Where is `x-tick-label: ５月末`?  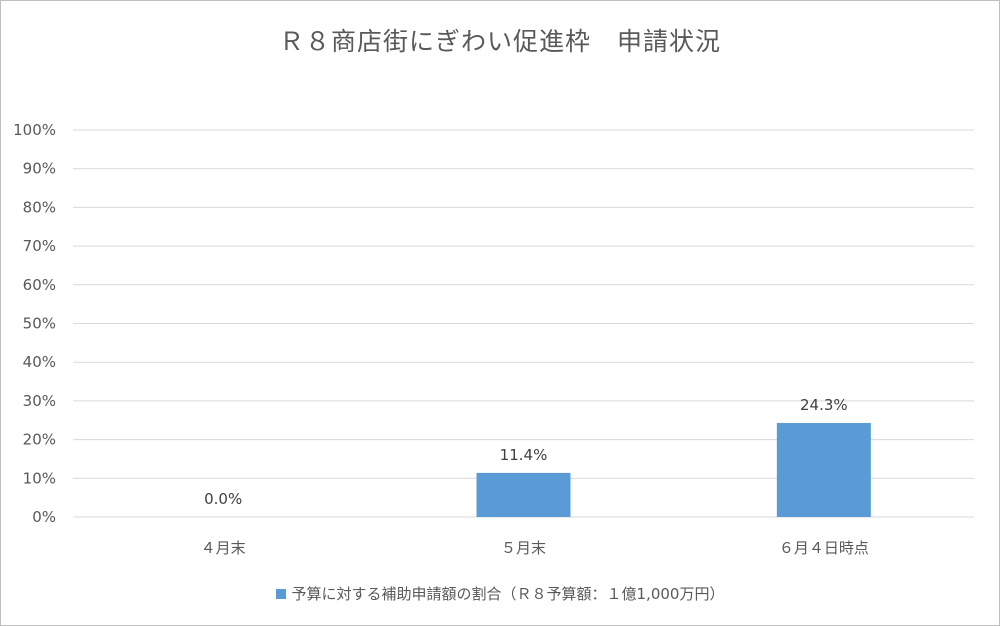 x-tick-label: ５月末 is located at coordinates (523, 548).